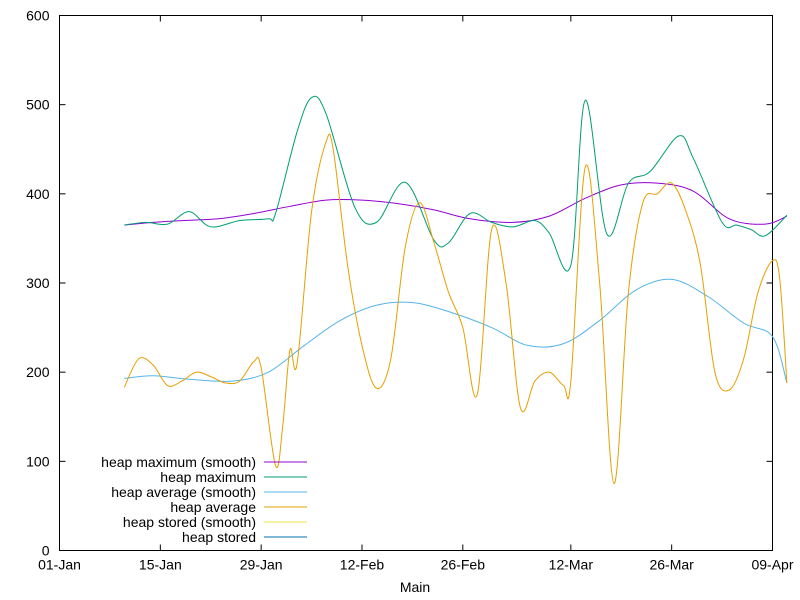 This screenshot has width=800, height=600. What do you see at coordinates (183, 492) in the screenshot?
I see `legend-label-2: heap average (smooth)` at bounding box center [183, 492].